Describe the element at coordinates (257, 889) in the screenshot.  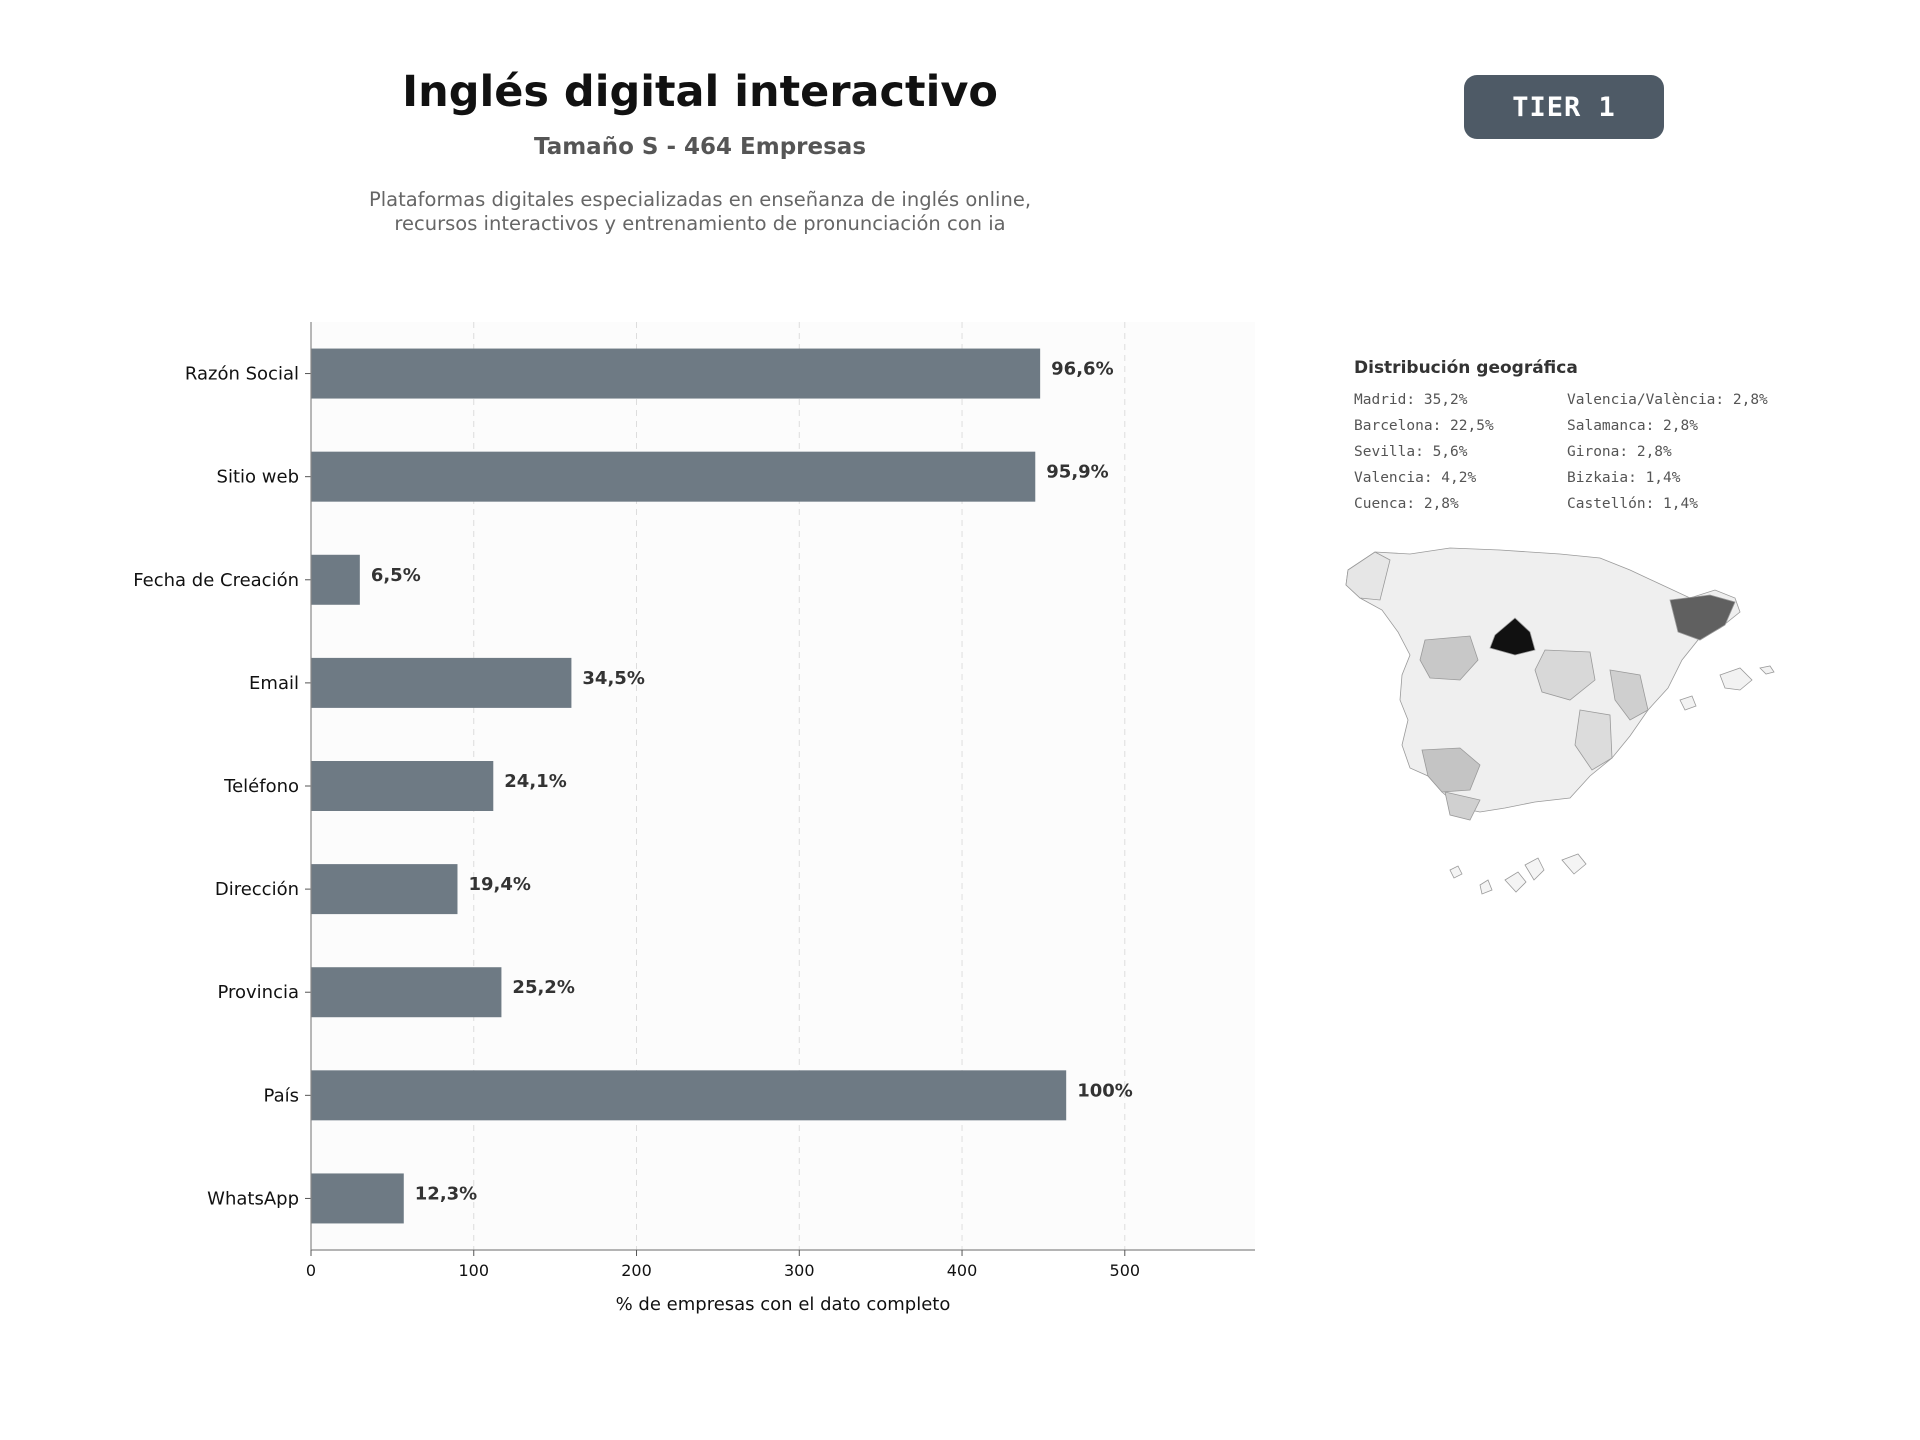
I see `y-tick-label: Dirección` at that location.